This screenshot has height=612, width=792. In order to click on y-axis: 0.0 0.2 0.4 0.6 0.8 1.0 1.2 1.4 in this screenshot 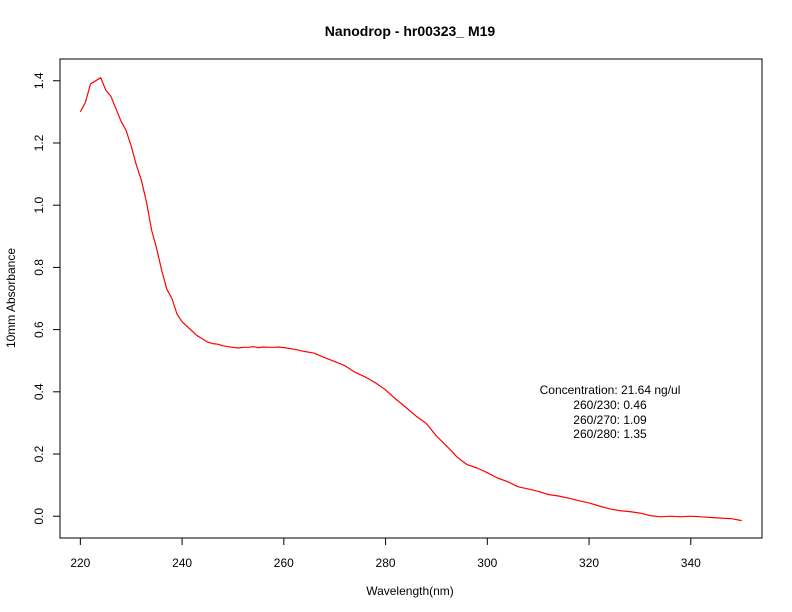, I will do `click(46, 298)`.